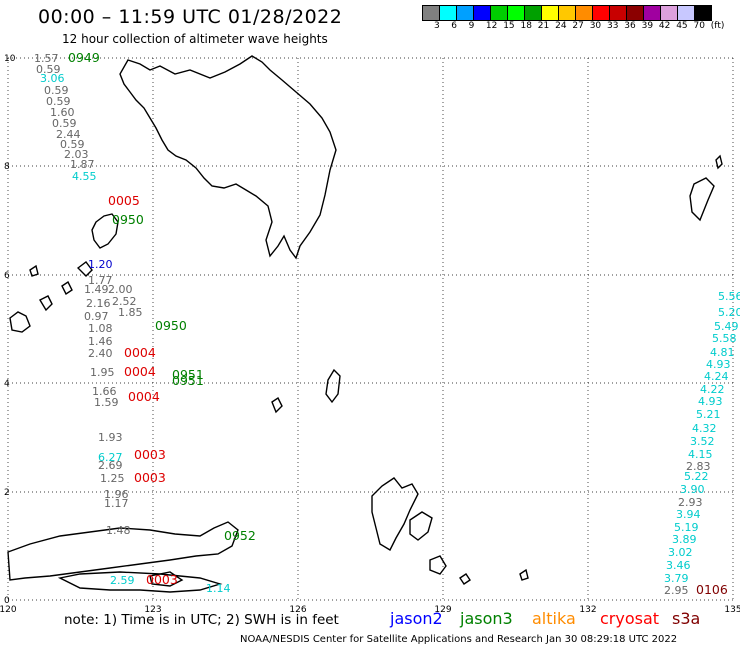 This screenshot has width=740, height=650. Describe the element at coordinates (613, 26) in the screenshot. I see `legend-label: 33` at that location.